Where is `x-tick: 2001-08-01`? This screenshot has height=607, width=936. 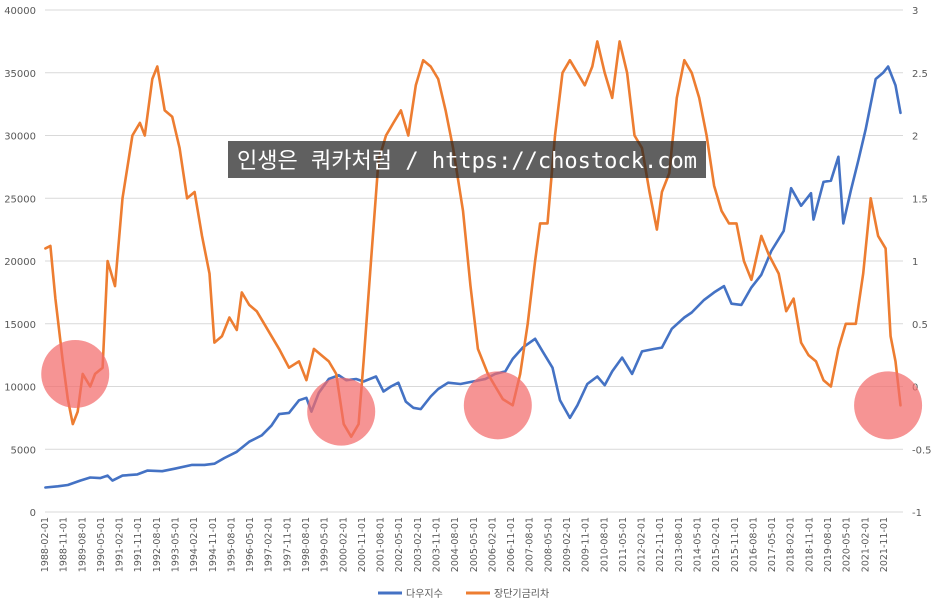
x-tick: 2001-08-01 is located at coordinates (381, 544).